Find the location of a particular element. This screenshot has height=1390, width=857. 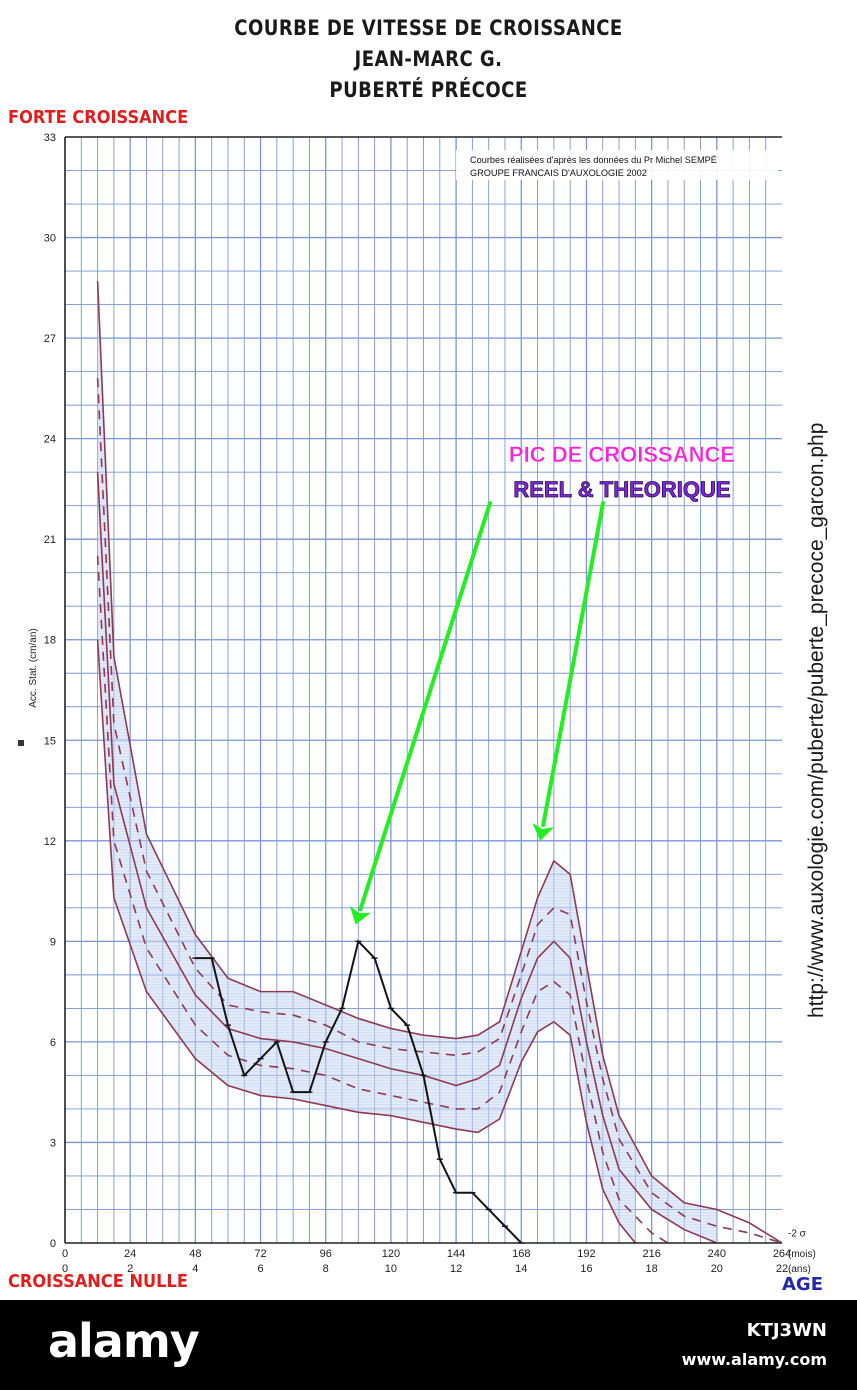

annotation-line-1: PIC DE CROISSANCE is located at coordinates (622, 454).